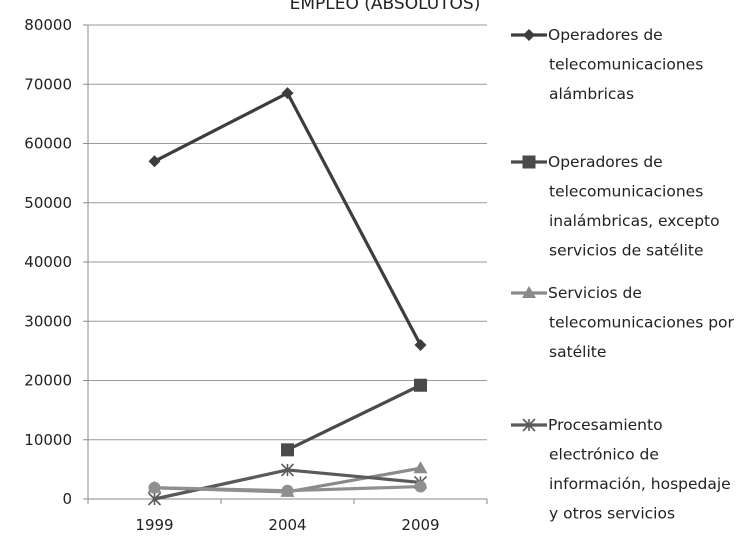 The image size is (754, 542). Describe the element at coordinates (591, 94) in the screenshot. I see `legend-label-line: alámbricas` at that location.